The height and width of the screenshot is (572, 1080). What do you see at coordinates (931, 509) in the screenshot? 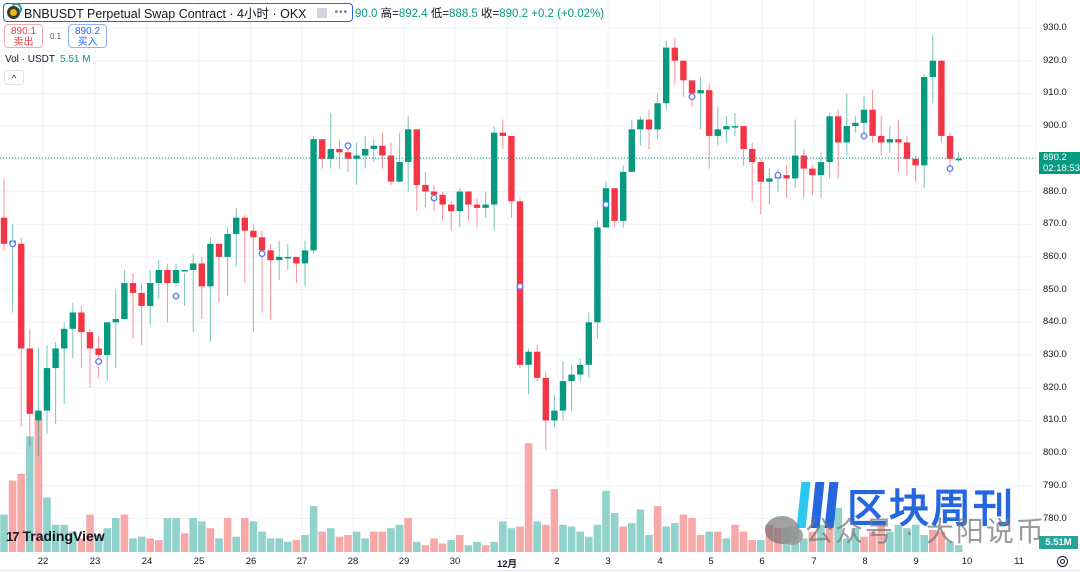
I see `watermark-blue-text: 区块周刊` at bounding box center [931, 509].